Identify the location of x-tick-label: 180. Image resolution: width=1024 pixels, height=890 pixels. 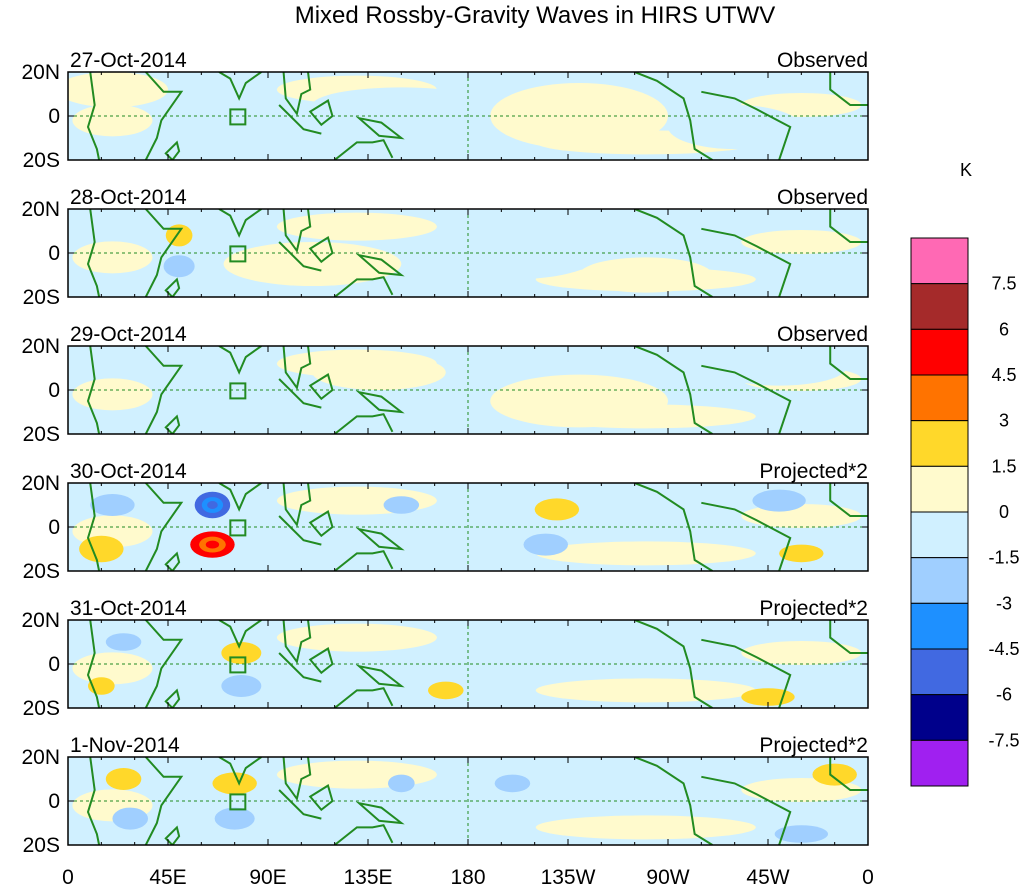
(467, 877).